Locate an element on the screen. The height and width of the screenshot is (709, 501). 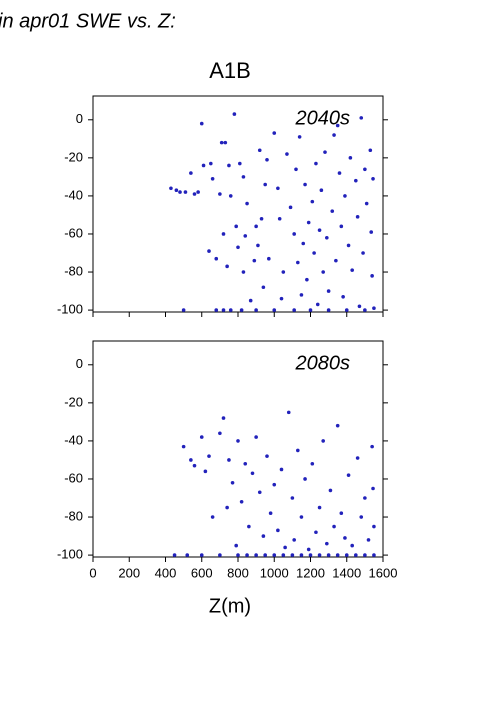
y-tick-label: 0 is located at coordinates (79, 363).